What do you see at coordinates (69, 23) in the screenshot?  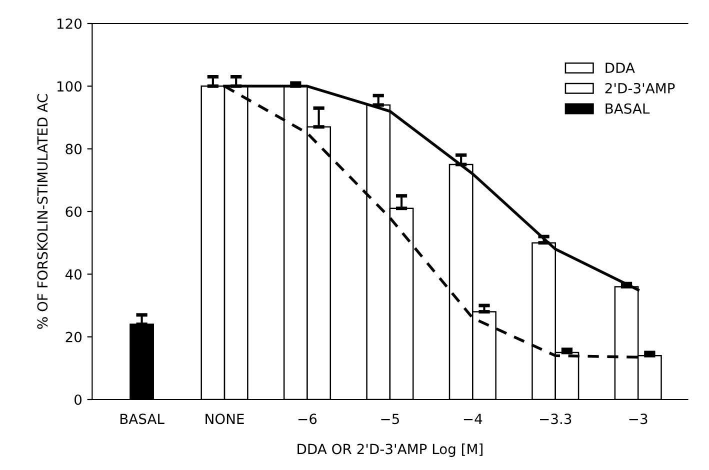 I see `y-tick-label: 120` at bounding box center [69, 23].